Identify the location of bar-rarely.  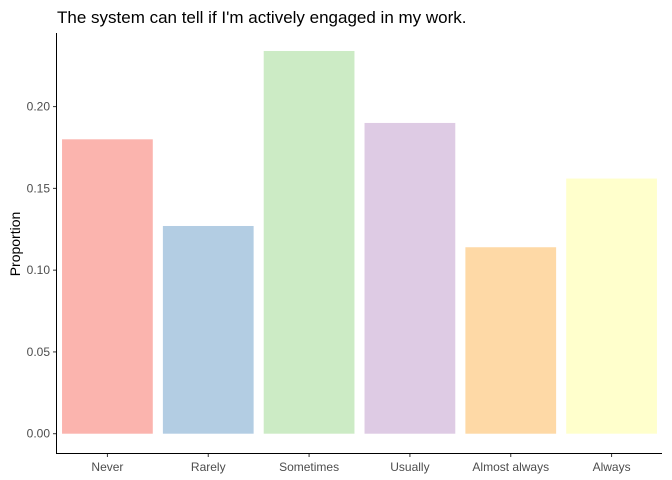
(208, 329).